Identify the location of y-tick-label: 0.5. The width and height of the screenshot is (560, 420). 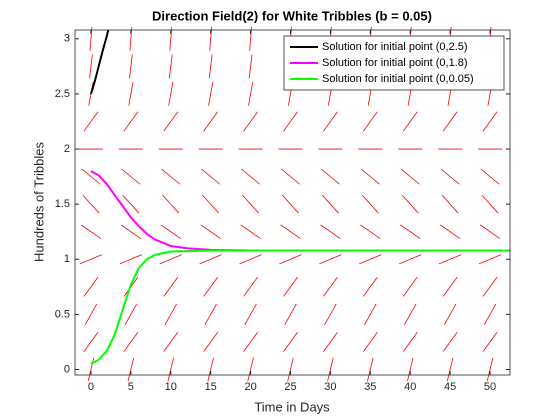
(62, 314).